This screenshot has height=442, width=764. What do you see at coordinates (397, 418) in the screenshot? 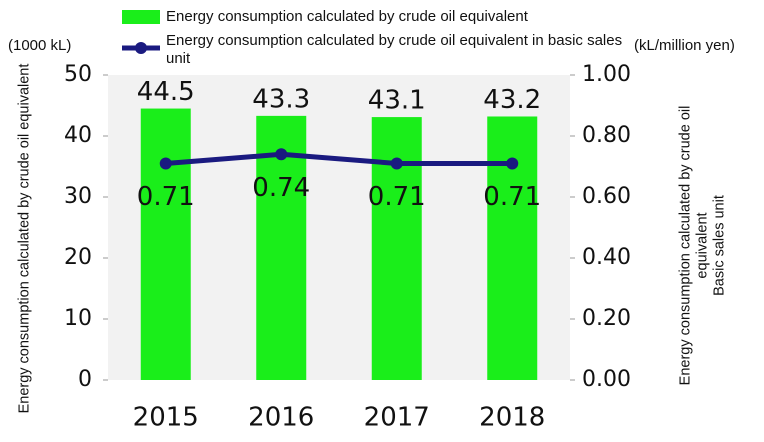
I see `x-tick-label: 2017` at bounding box center [397, 418].